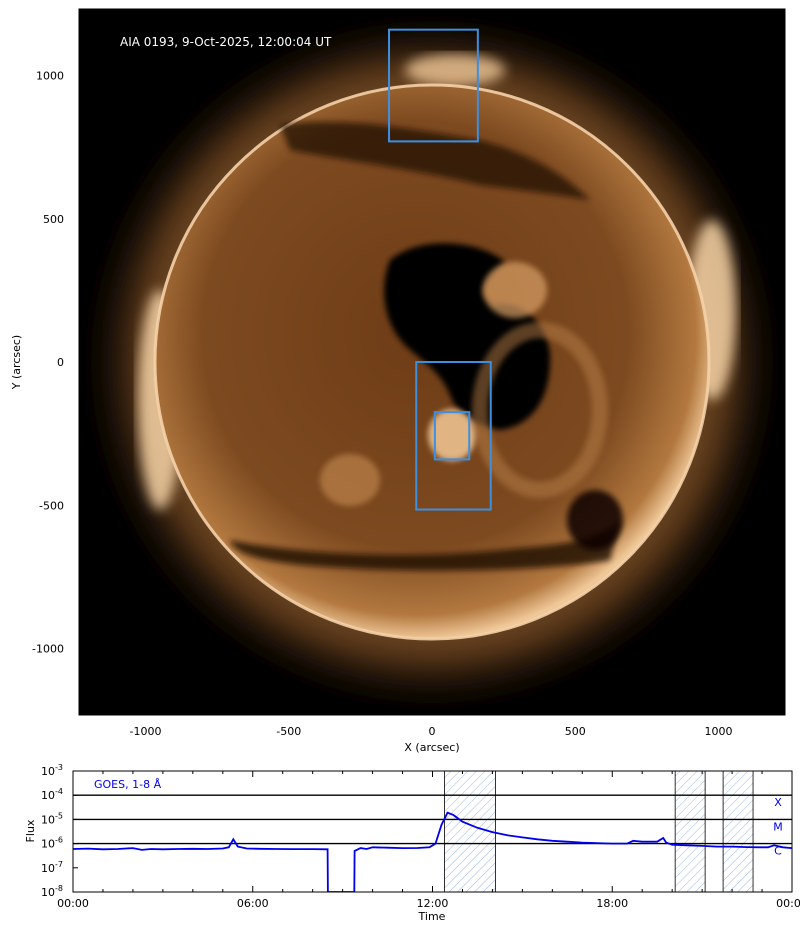 This screenshot has height=940, width=800. What do you see at coordinates (146, 731) in the screenshot?
I see `image-xtick-label: -1000` at bounding box center [146, 731].